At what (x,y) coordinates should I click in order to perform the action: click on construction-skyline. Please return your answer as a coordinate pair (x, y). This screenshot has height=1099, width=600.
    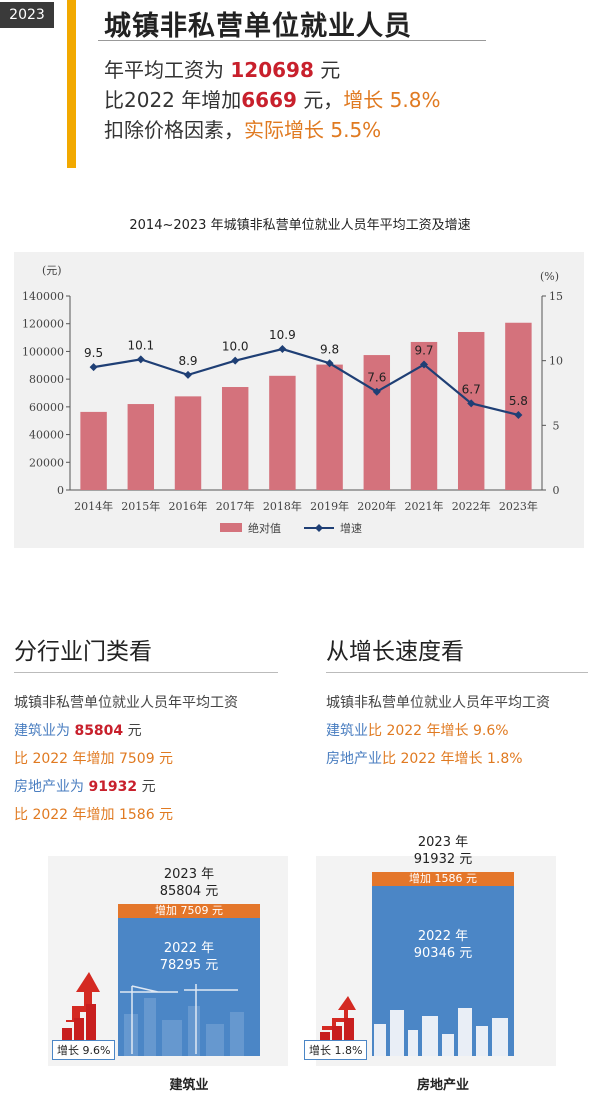
    Looking at the image, I should click on (182, 1020).